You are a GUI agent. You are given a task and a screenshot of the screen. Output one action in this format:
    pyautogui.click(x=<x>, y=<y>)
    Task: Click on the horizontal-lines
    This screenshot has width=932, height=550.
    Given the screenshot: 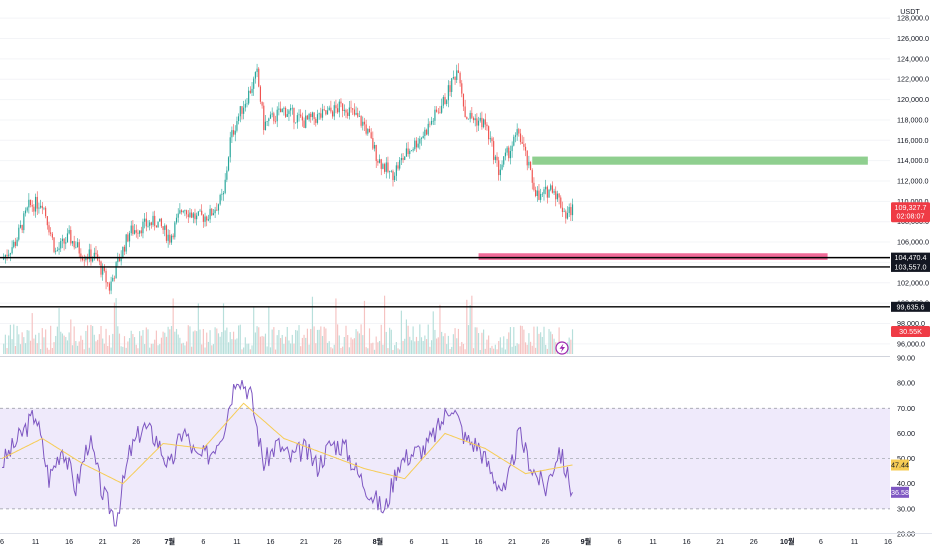 What is the action you would take?
    pyautogui.click(x=445, y=282)
    